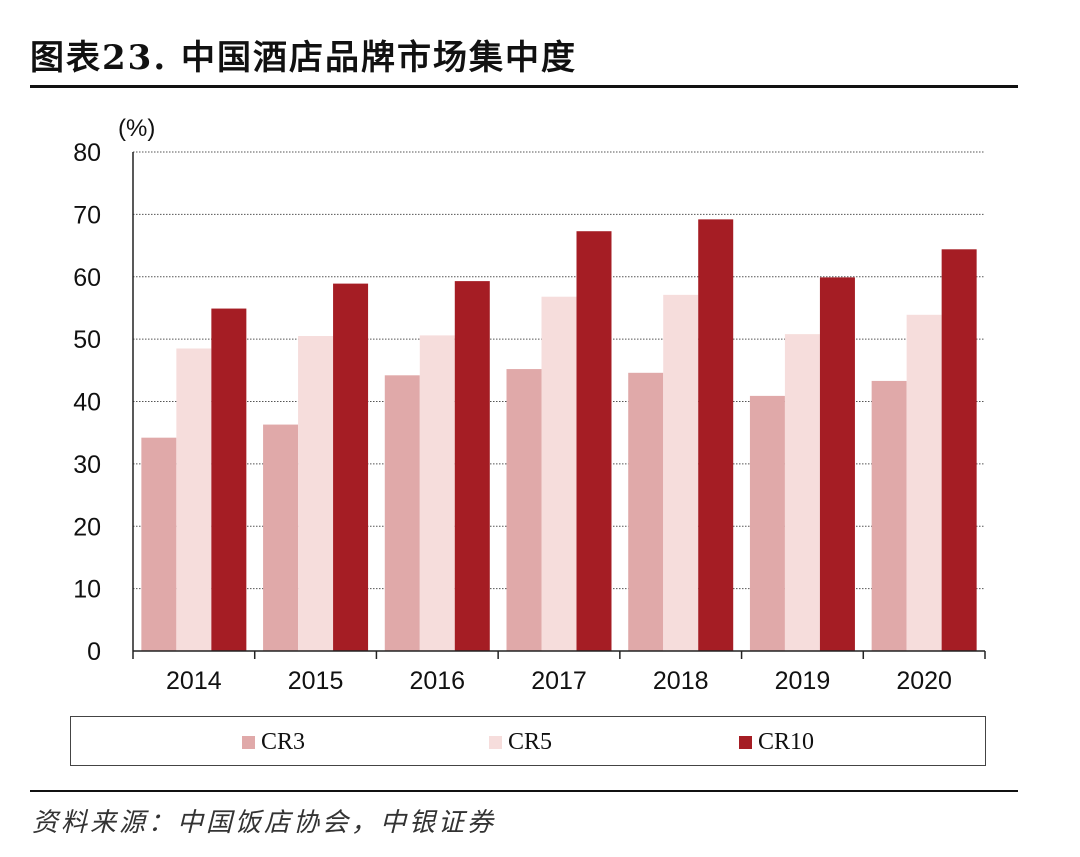 This screenshot has width=1080, height=857. I want to click on bar-cr3-2017, so click(524, 510).